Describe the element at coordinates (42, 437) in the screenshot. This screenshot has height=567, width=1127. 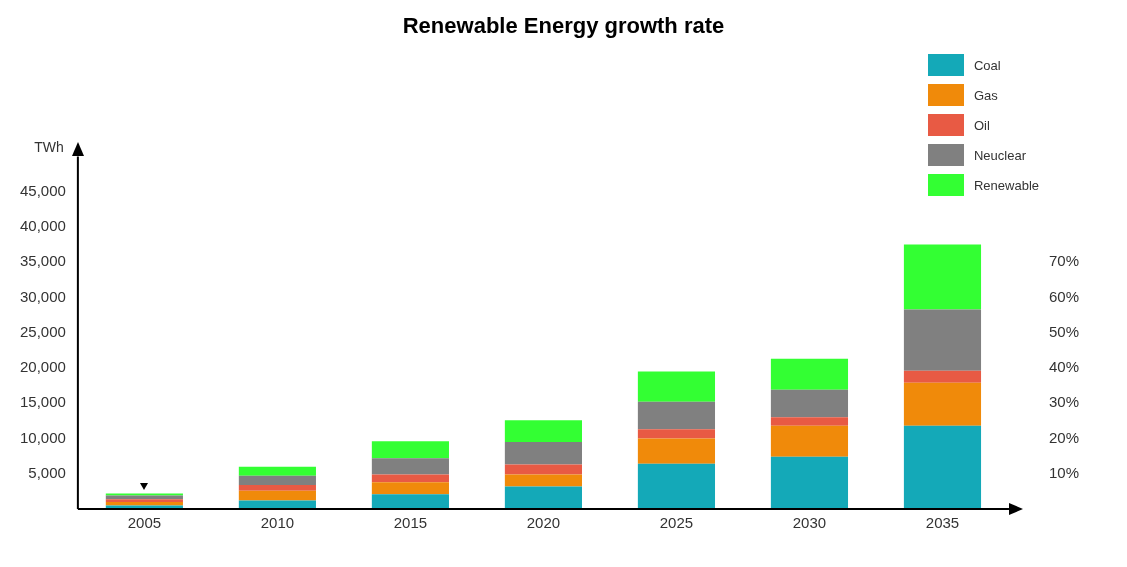
I see `y-tick-label: 10,000` at that location.